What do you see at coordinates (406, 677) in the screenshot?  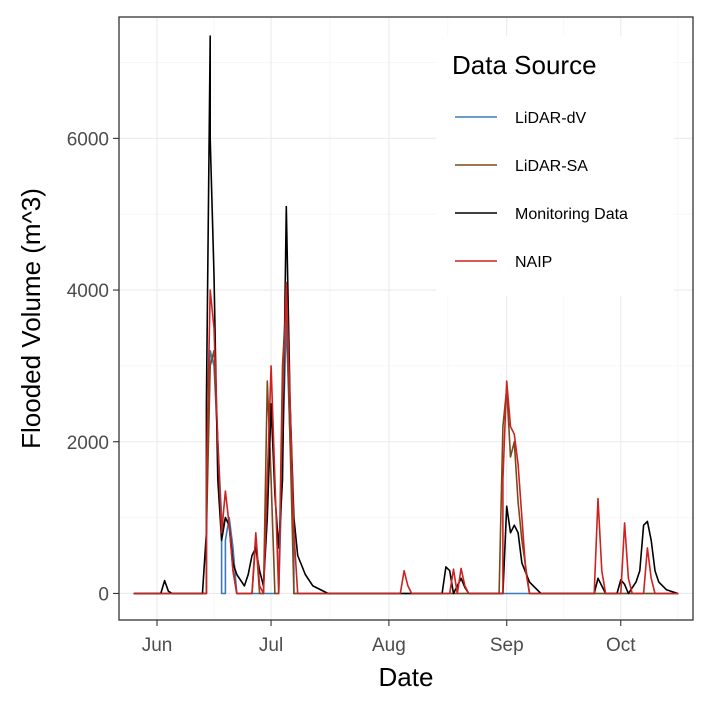 I see `x-axis-title: Date` at bounding box center [406, 677].